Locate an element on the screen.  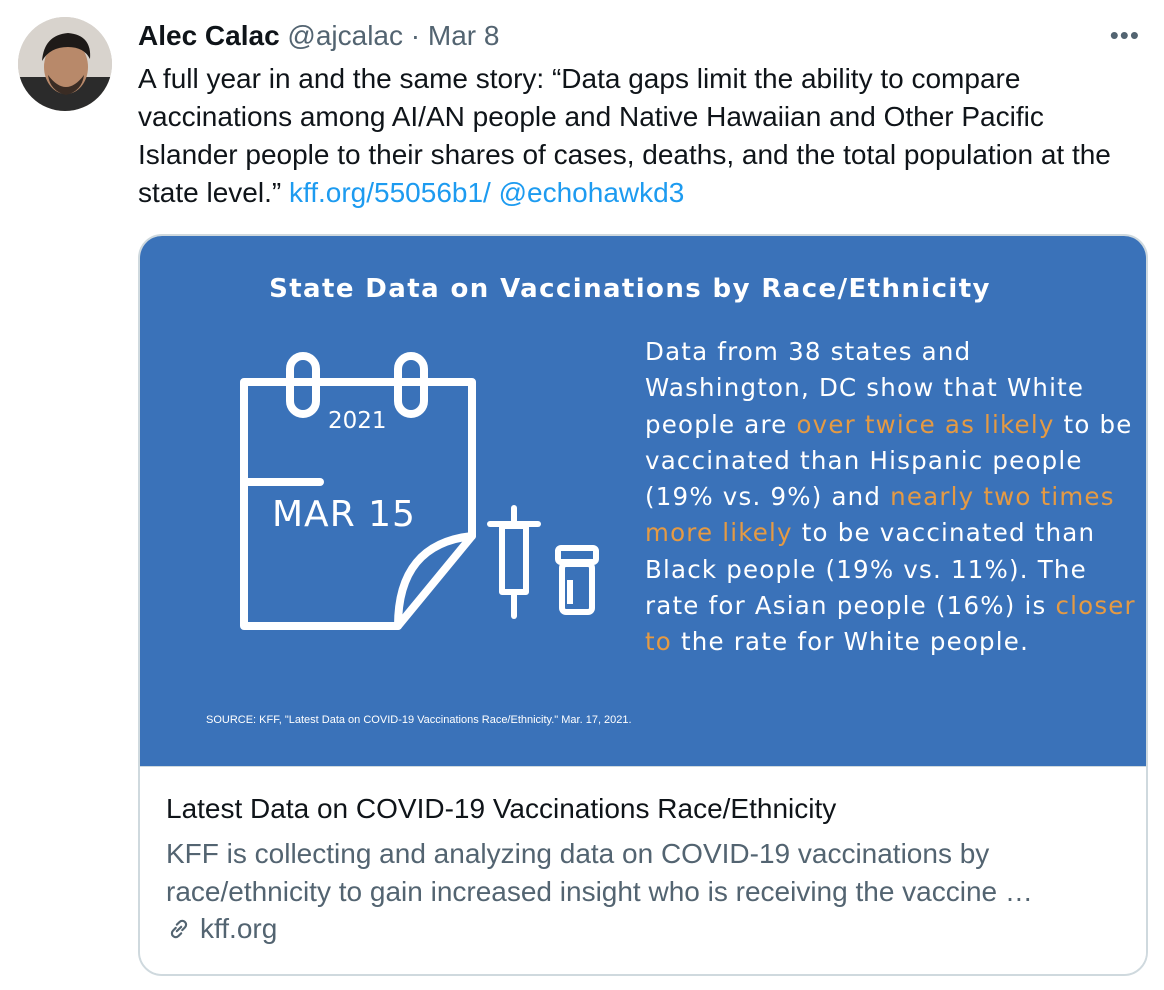
avatar is located at coordinates (65, 64).